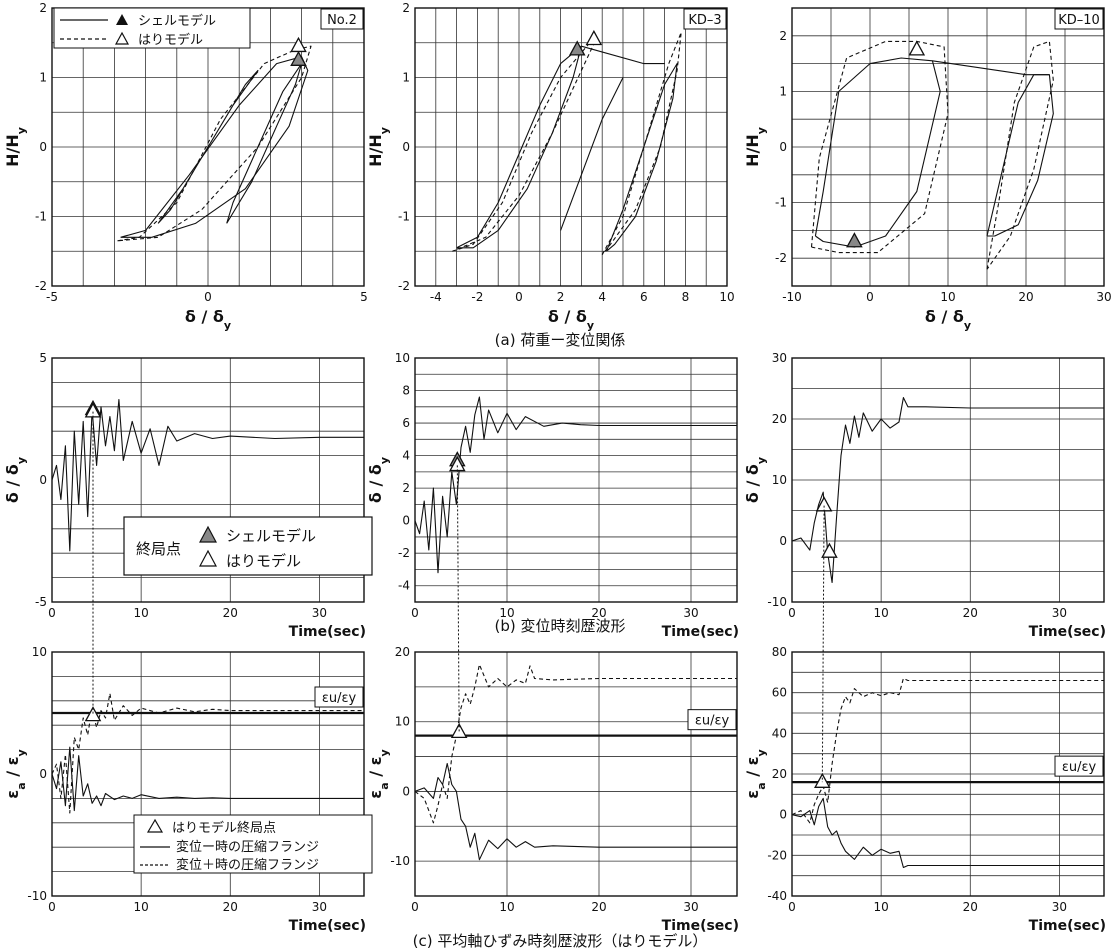  I want to click on chart-panel-a1: -5 0 5 -2 -1 0 1 2 H/Hy δ / δy No.2, so click(185, 166).